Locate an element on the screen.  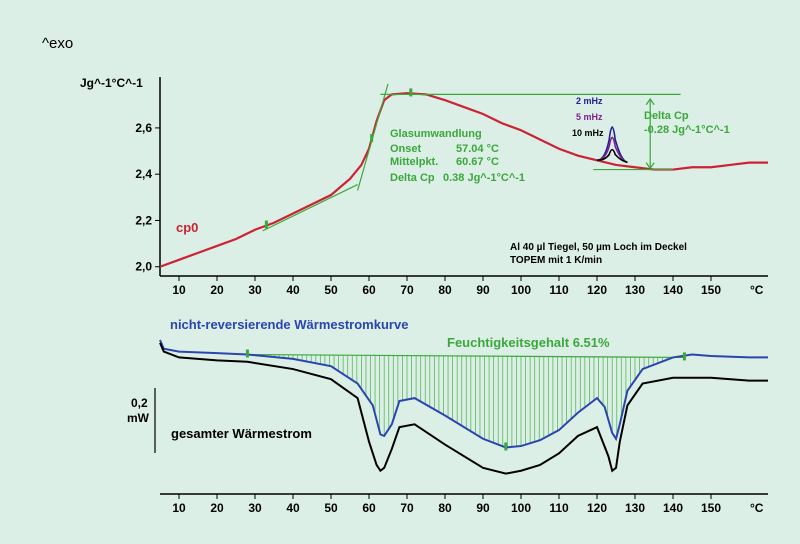
top-y-label: Jg^-1°C^-1 is located at coordinates (111, 83).